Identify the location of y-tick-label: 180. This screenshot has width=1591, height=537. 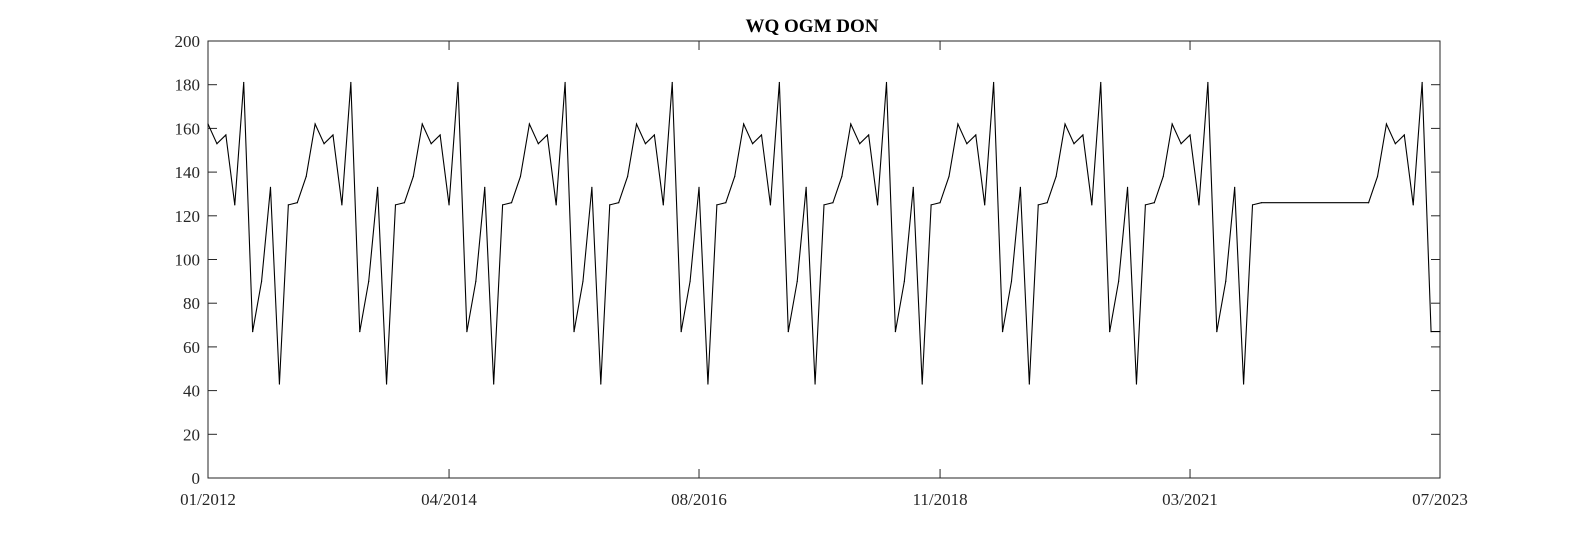
(188, 85).